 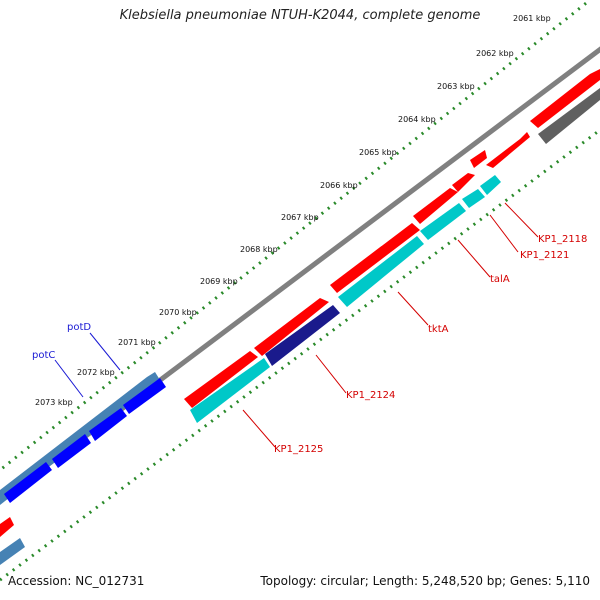 What do you see at coordinates (438, 329) in the screenshot?
I see `gene-label-tkta: tktA` at bounding box center [438, 329].